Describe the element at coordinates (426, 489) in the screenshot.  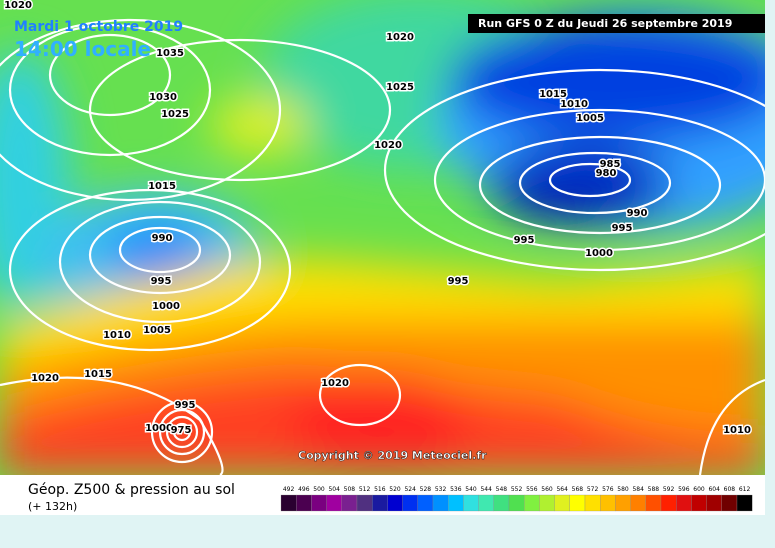
I see `scale-label: 528` at that location.